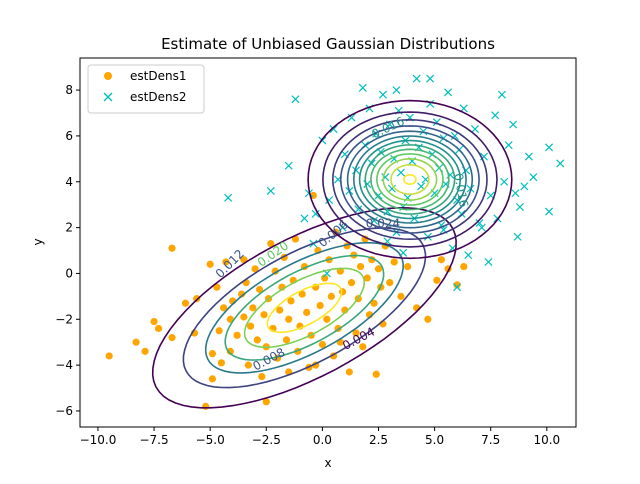  Describe the element at coordinates (98, 440) in the screenshot. I see `x-tick-label-0: −10.0` at that location.